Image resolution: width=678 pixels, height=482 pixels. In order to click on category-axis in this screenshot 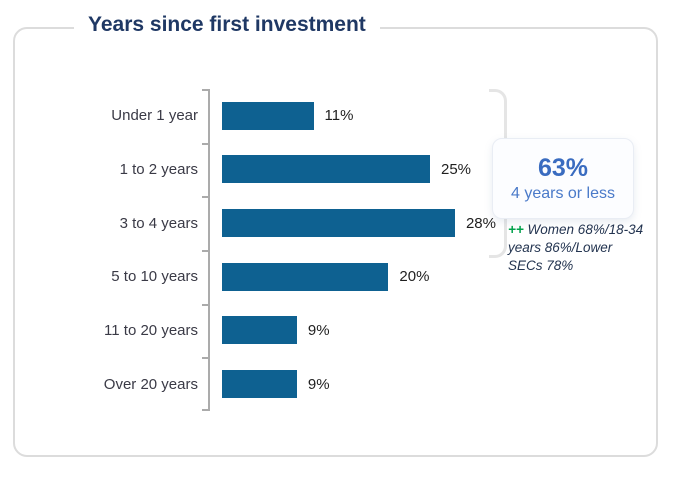, I will do `click(206, 250)`.